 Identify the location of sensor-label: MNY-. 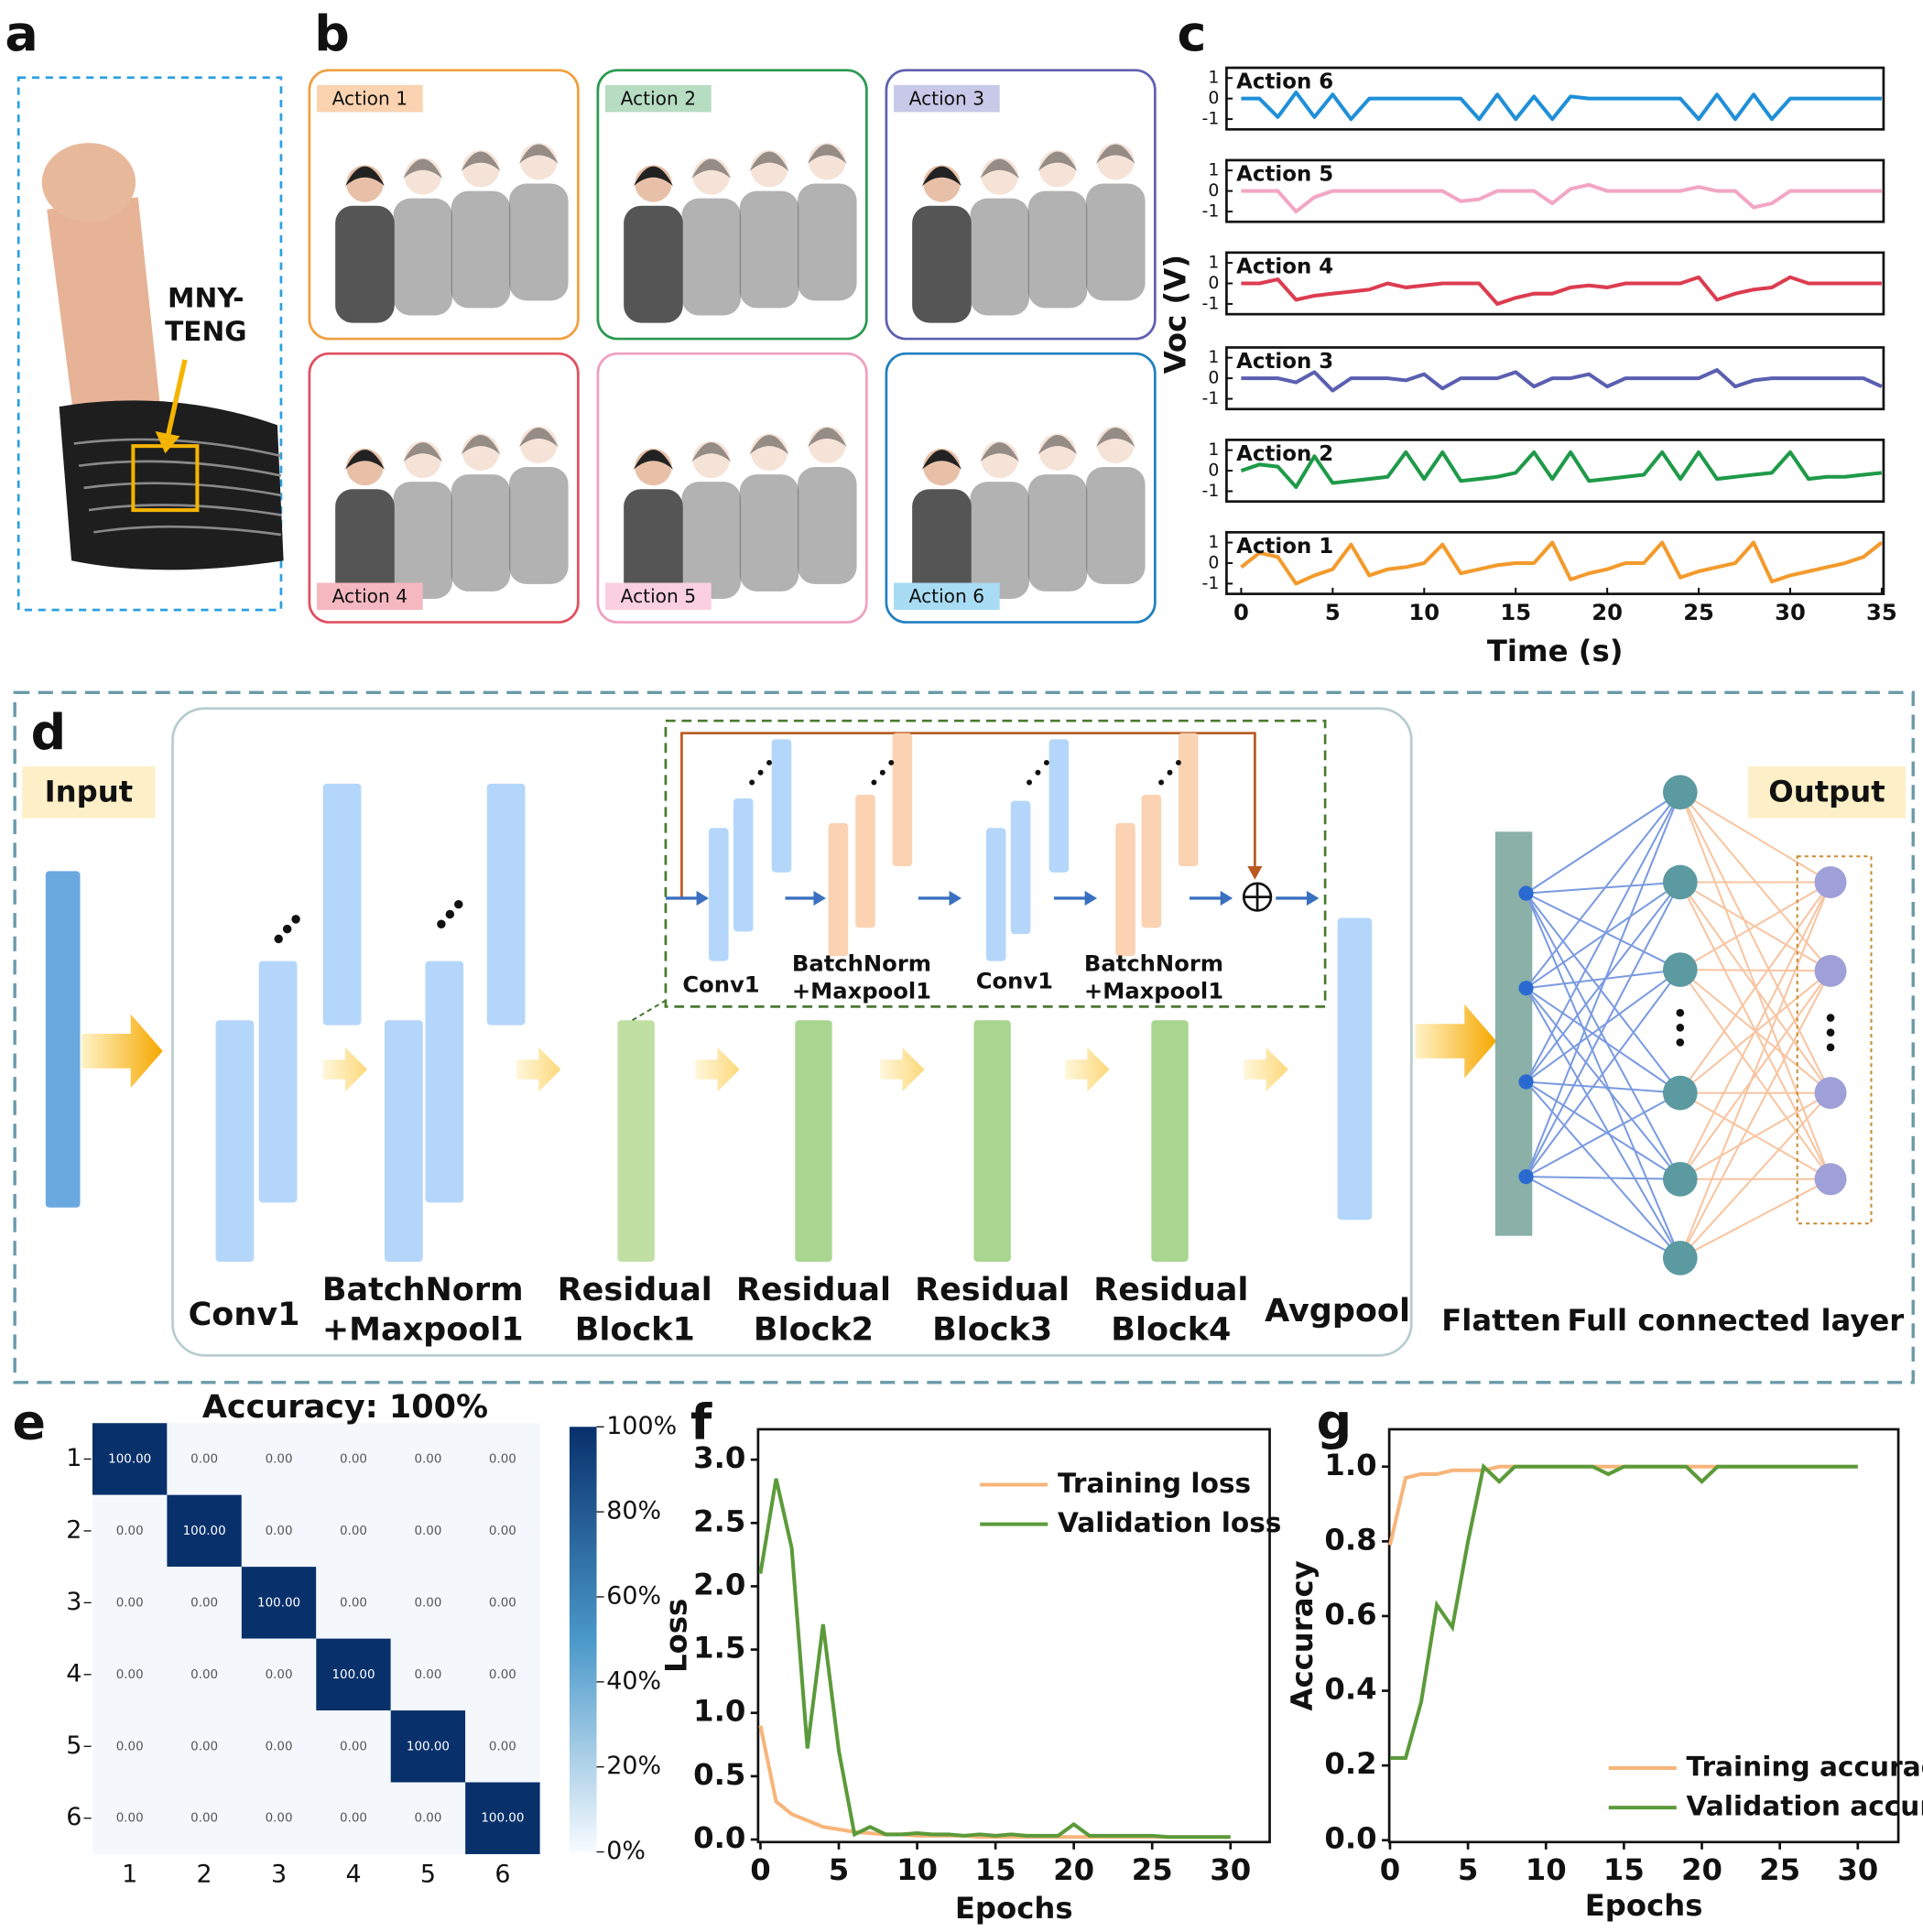
(206, 297).